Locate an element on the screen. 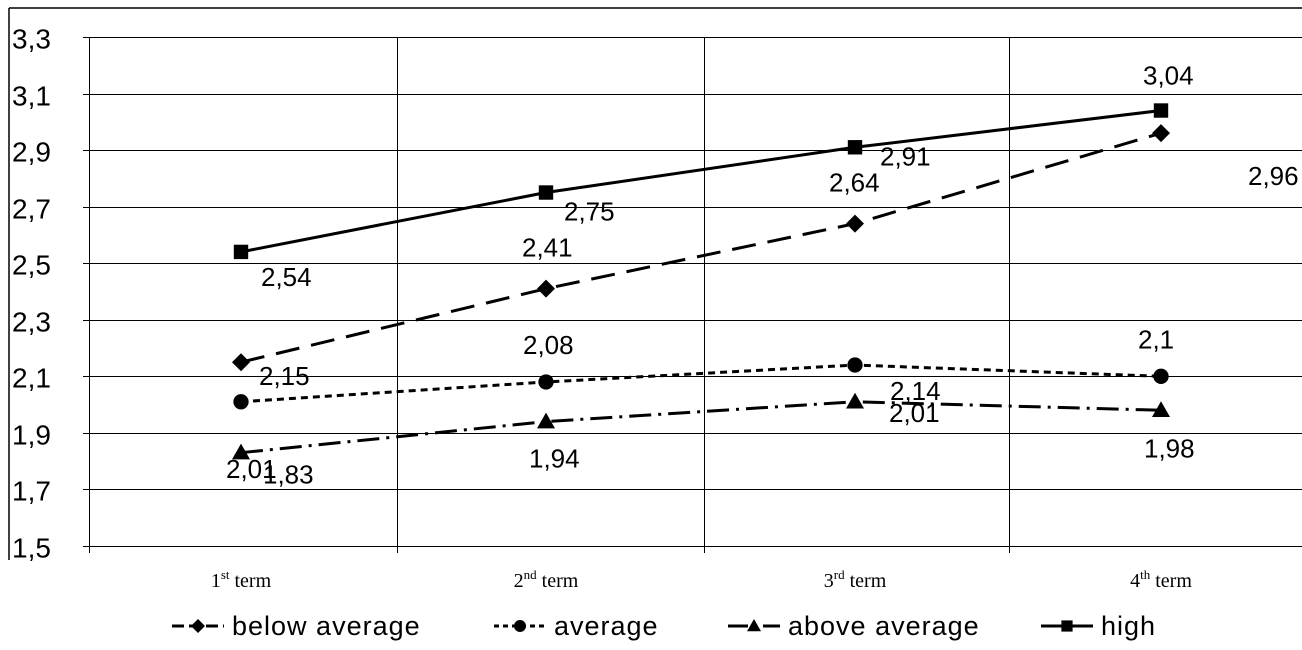 Image resolution: width=1302 pixels, height=650 pixels. y-tick-label: 2,3 is located at coordinates (31, 322).